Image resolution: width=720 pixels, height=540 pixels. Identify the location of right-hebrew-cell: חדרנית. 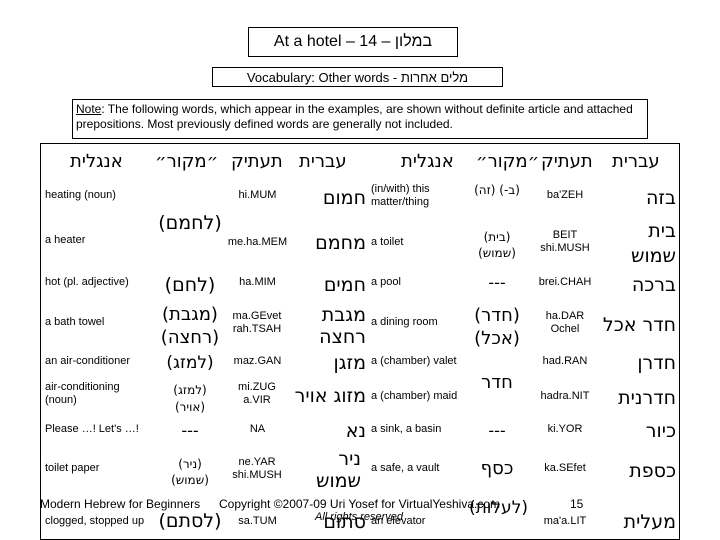
(647, 398).